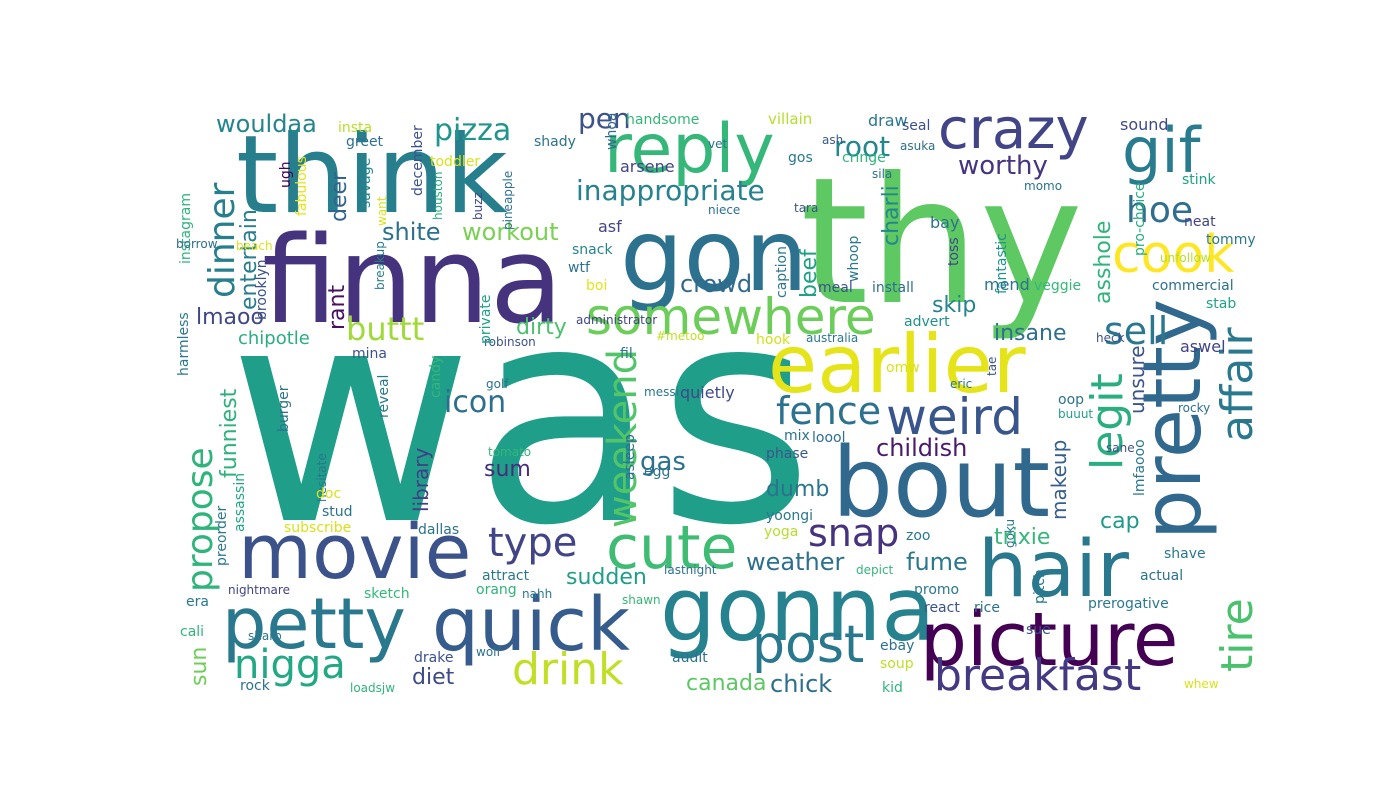 This screenshot has height=800, width=1400. What do you see at coordinates (438, 530) in the screenshot?
I see `word-dallas: dallas` at bounding box center [438, 530].